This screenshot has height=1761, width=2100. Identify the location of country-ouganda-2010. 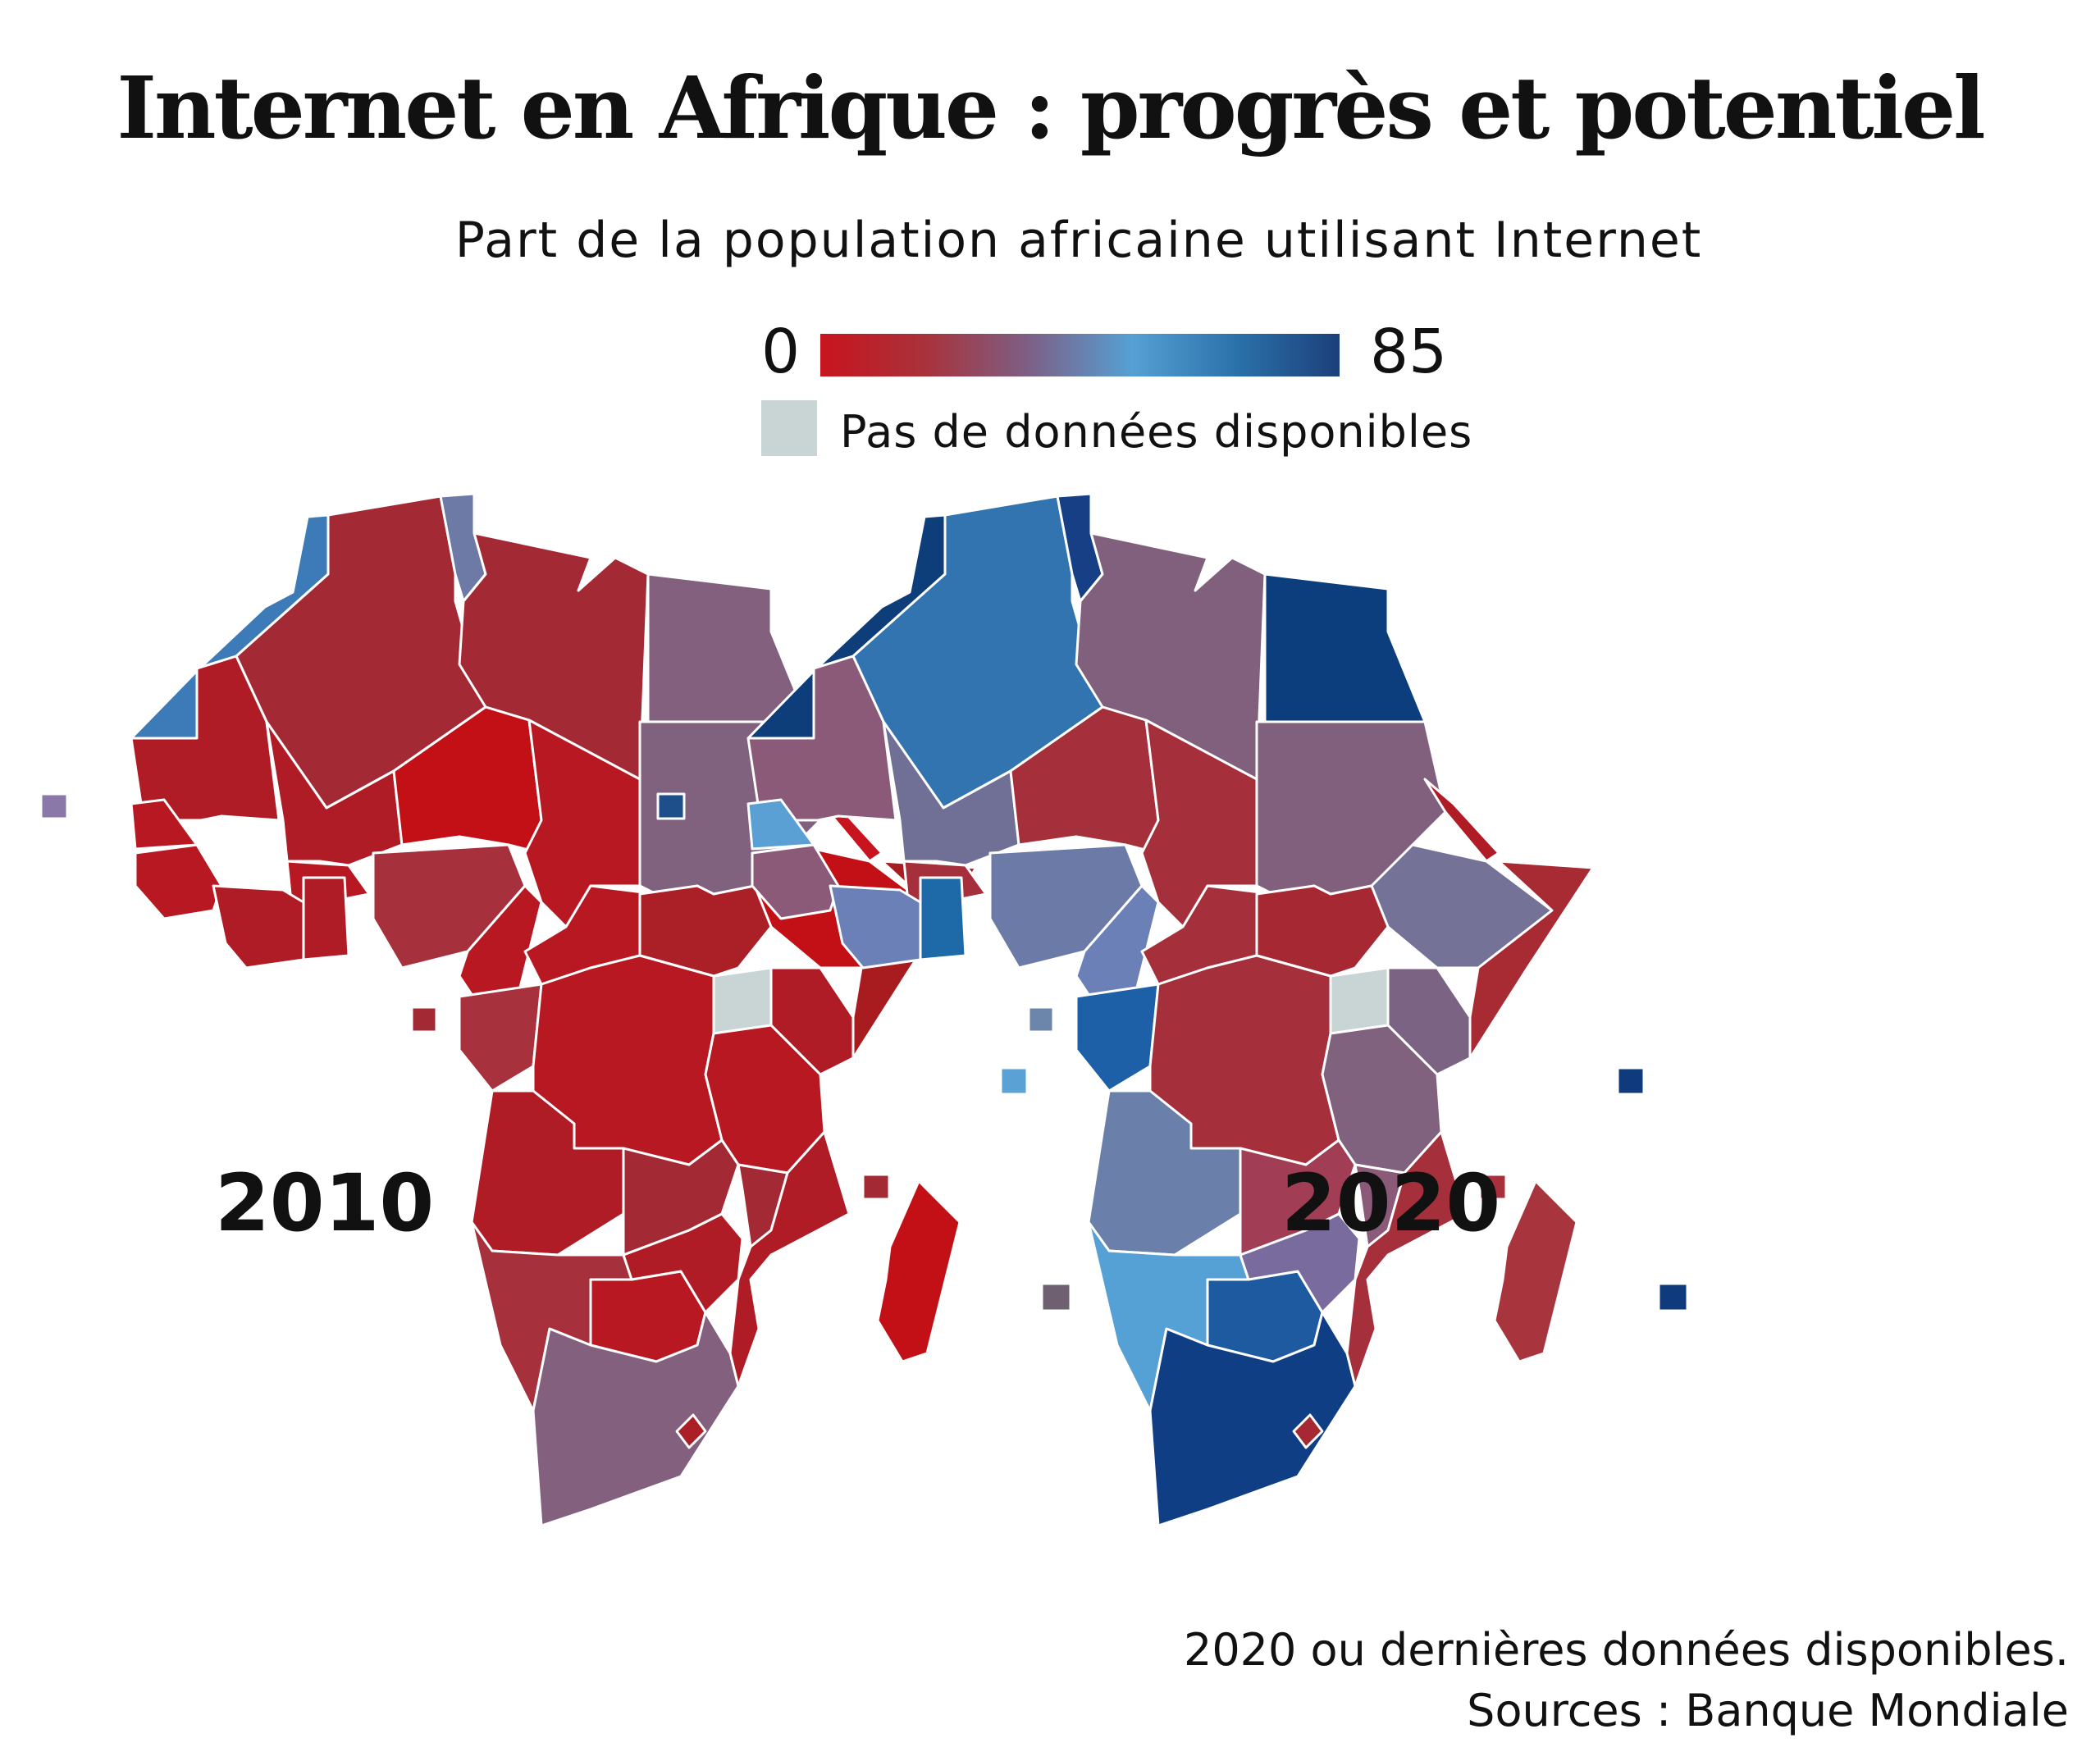
(743, 1000).